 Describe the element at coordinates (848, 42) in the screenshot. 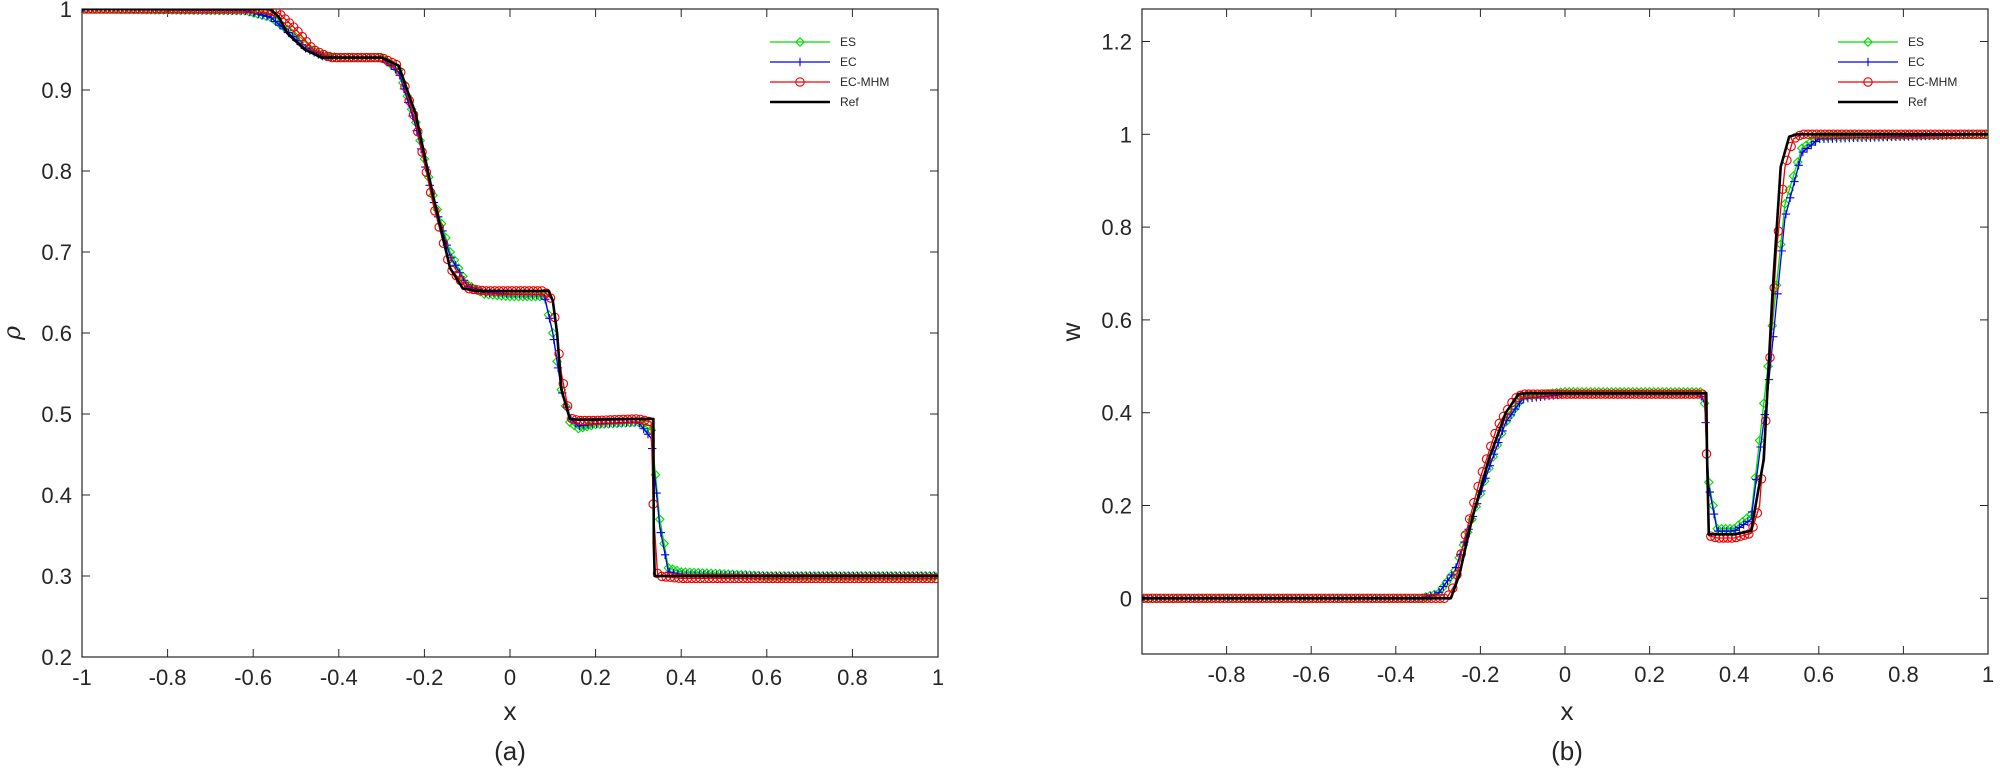

I see `legend-label-es: ES` at that location.